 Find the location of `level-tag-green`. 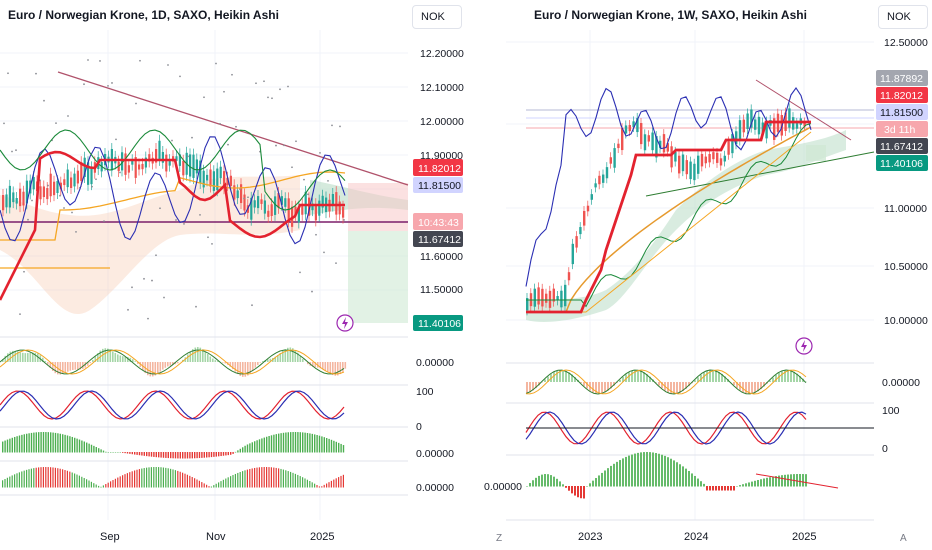

level-tag-green is located at coordinates (902, 163).